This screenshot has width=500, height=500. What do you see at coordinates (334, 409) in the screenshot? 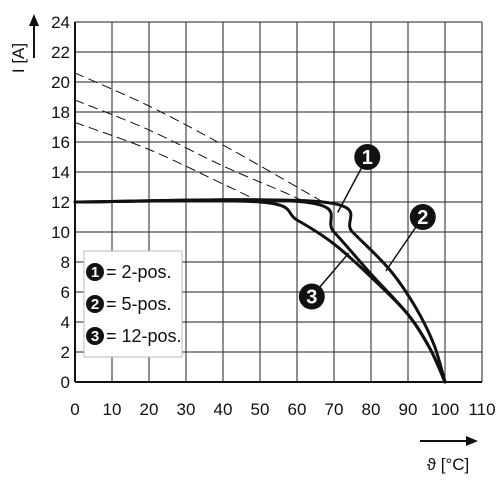
I see `x-tick-label: 70` at bounding box center [334, 409].